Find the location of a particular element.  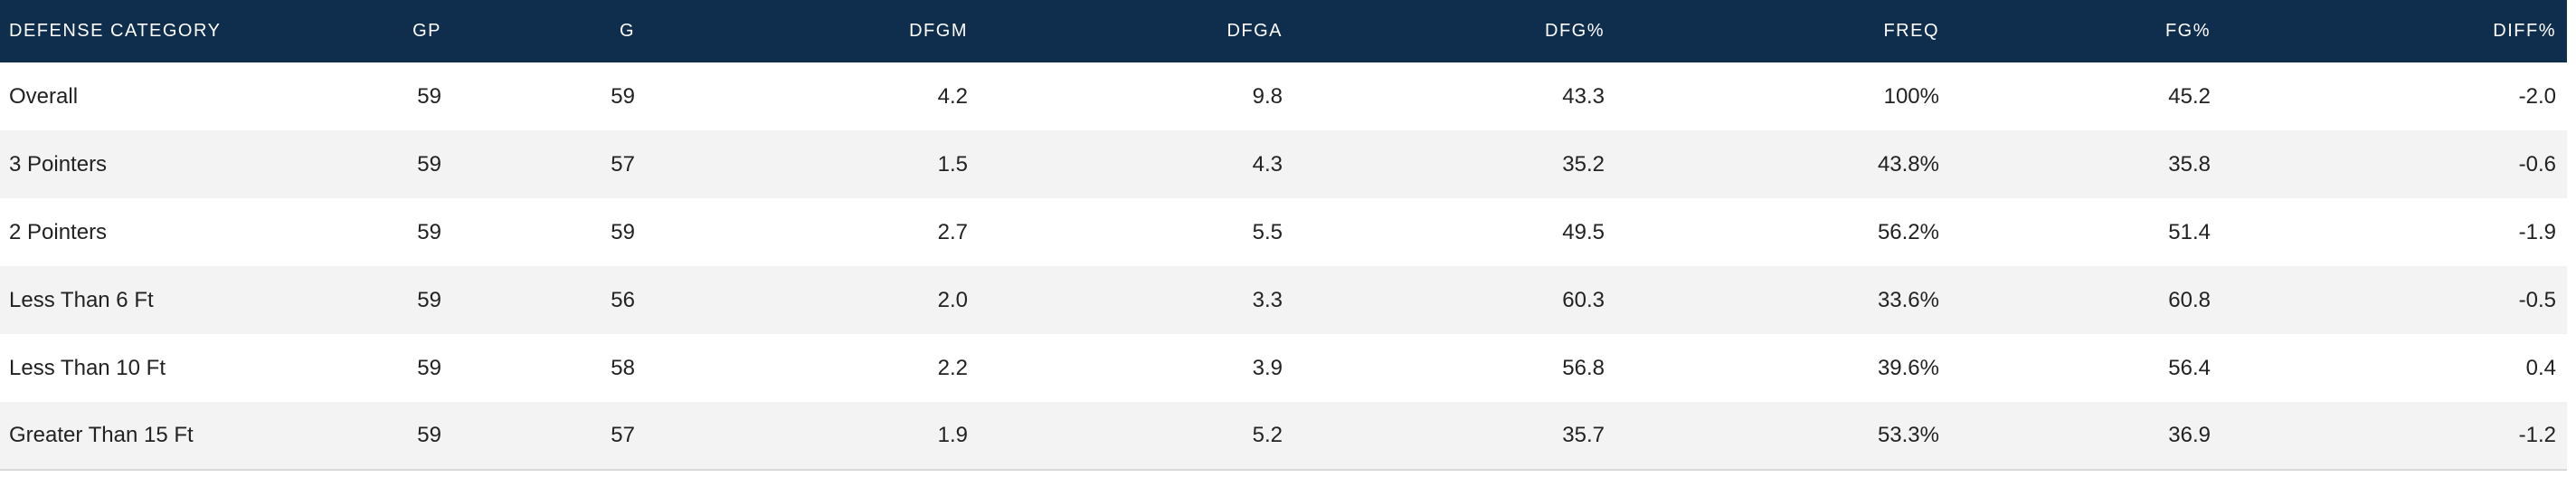

cell-dfg-pct: 35.2 is located at coordinates (1583, 164).